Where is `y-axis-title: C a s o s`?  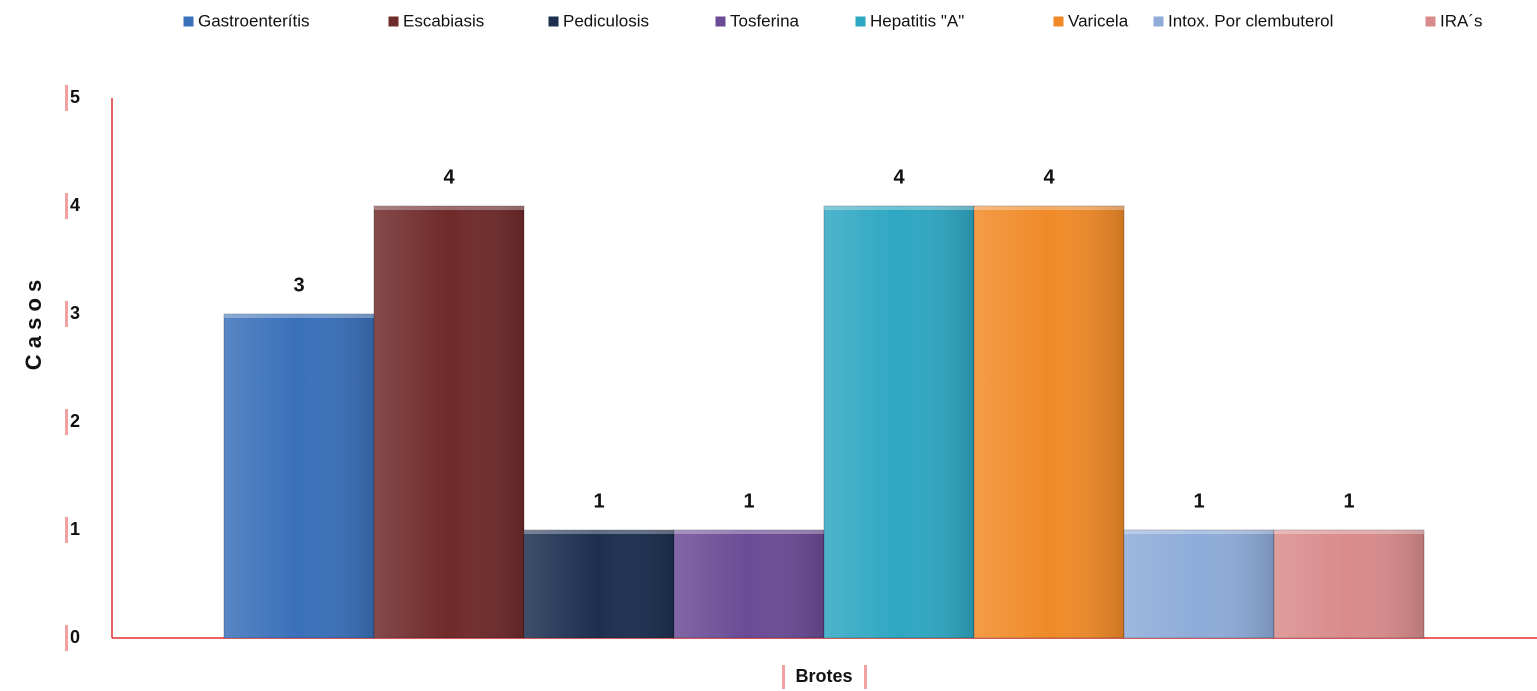
y-axis-title: C a s o s is located at coordinates (33, 325).